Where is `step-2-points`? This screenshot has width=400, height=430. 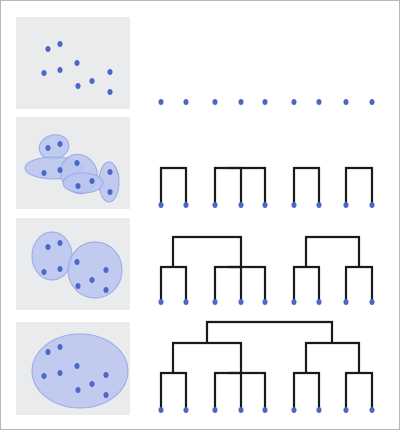
step-2-points is located at coordinates (77, 168).